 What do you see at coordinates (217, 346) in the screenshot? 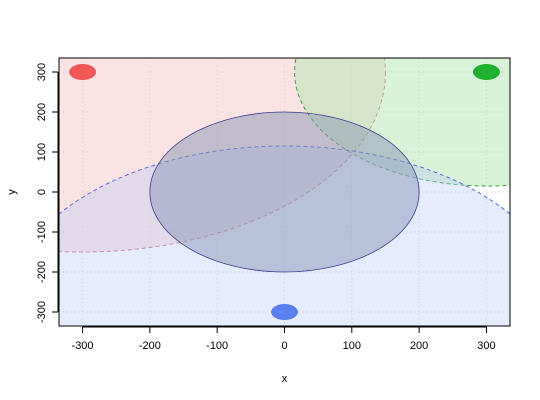
I see `x-tick-label: -100` at bounding box center [217, 346].